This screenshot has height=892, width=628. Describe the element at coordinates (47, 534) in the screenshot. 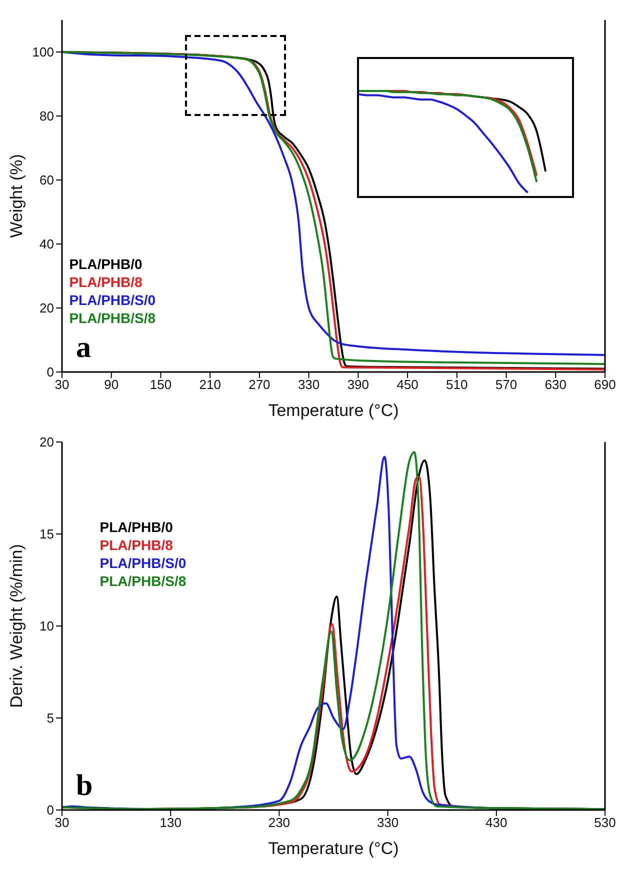

I see `y-tick-label: 15` at that location.